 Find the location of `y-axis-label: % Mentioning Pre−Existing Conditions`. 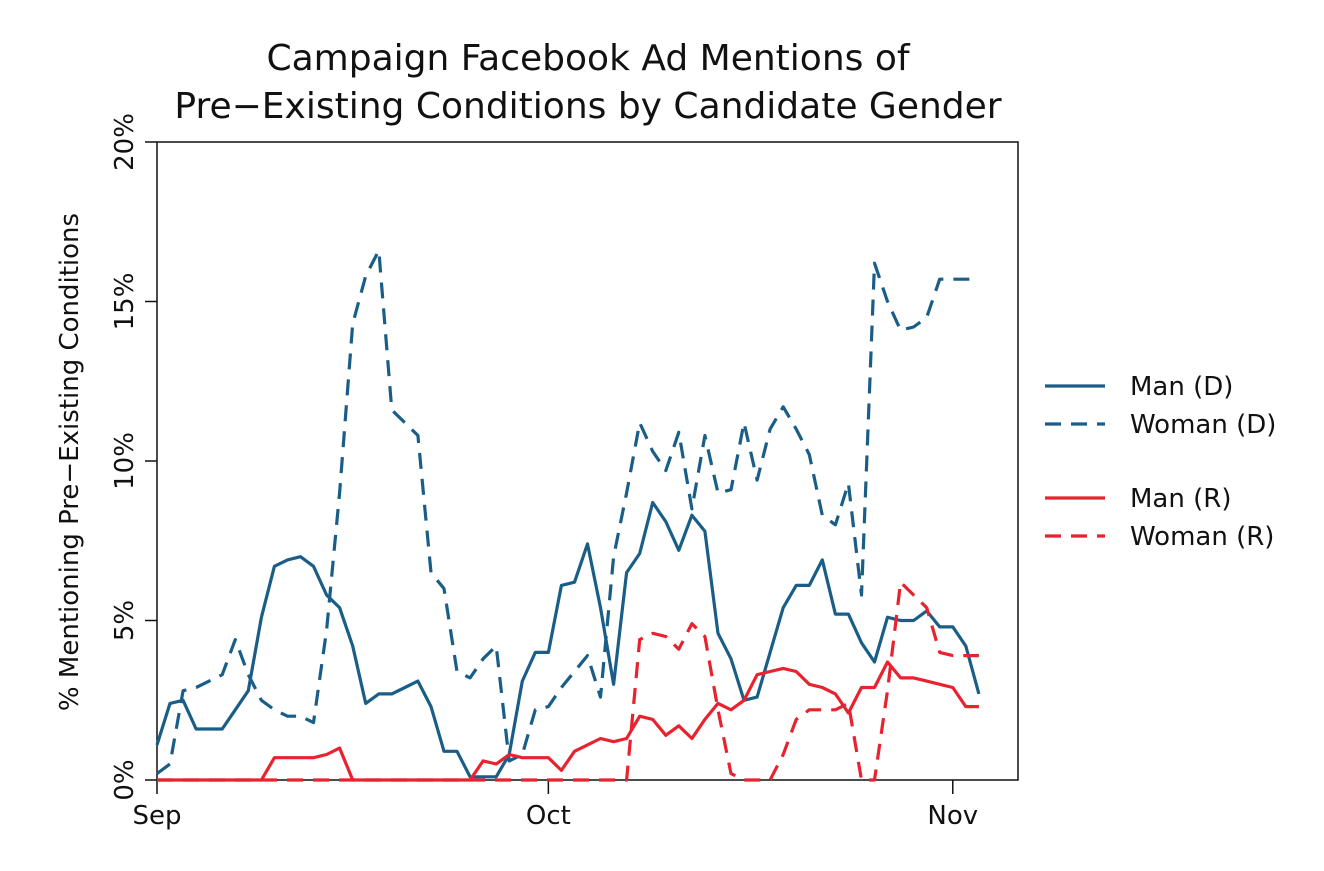

y-axis-label: % Mentioning Pre−Existing Conditions is located at coordinates (70, 462).